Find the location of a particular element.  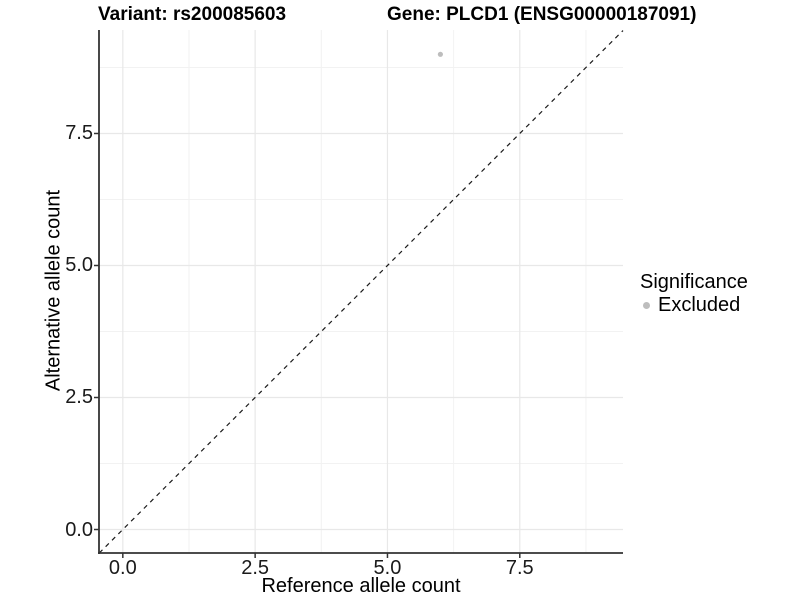

legend-key-dot-icon is located at coordinates (646, 305).